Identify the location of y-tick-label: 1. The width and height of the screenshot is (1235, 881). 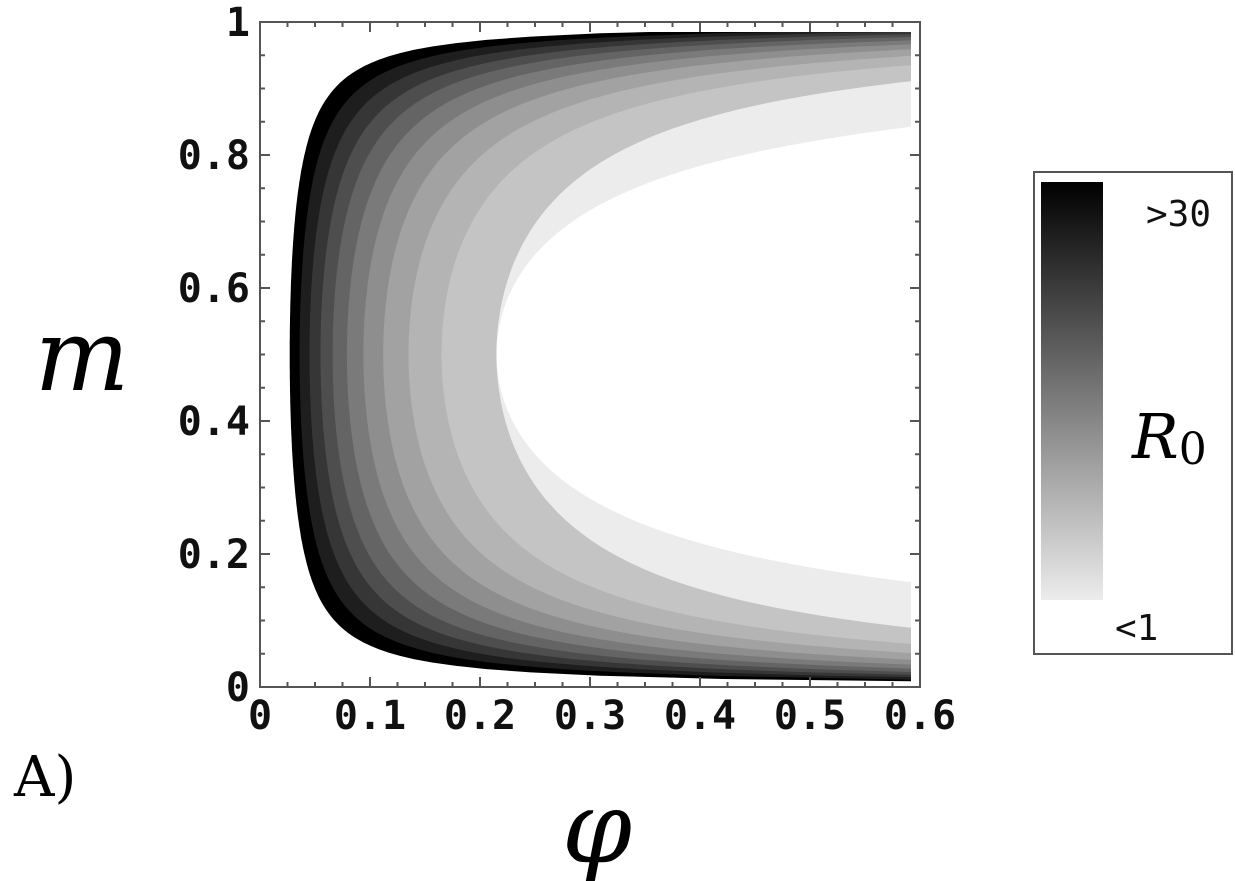
(238, 23).